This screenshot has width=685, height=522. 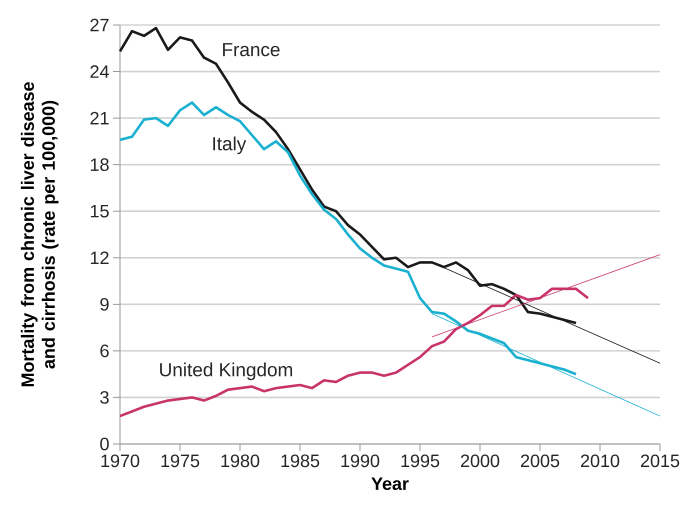 What do you see at coordinates (99, 25) in the screenshot?
I see `y-tick-label: 27` at bounding box center [99, 25].